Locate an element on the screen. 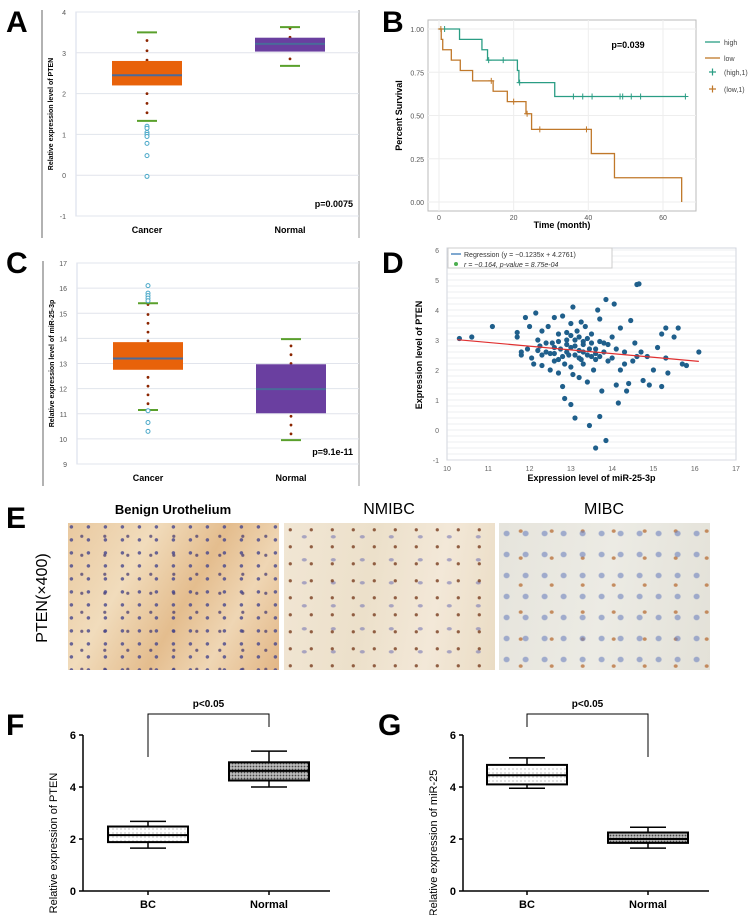 This screenshot has height=915, width=756. x-tick-label: 20 is located at coordinates (514, 218).